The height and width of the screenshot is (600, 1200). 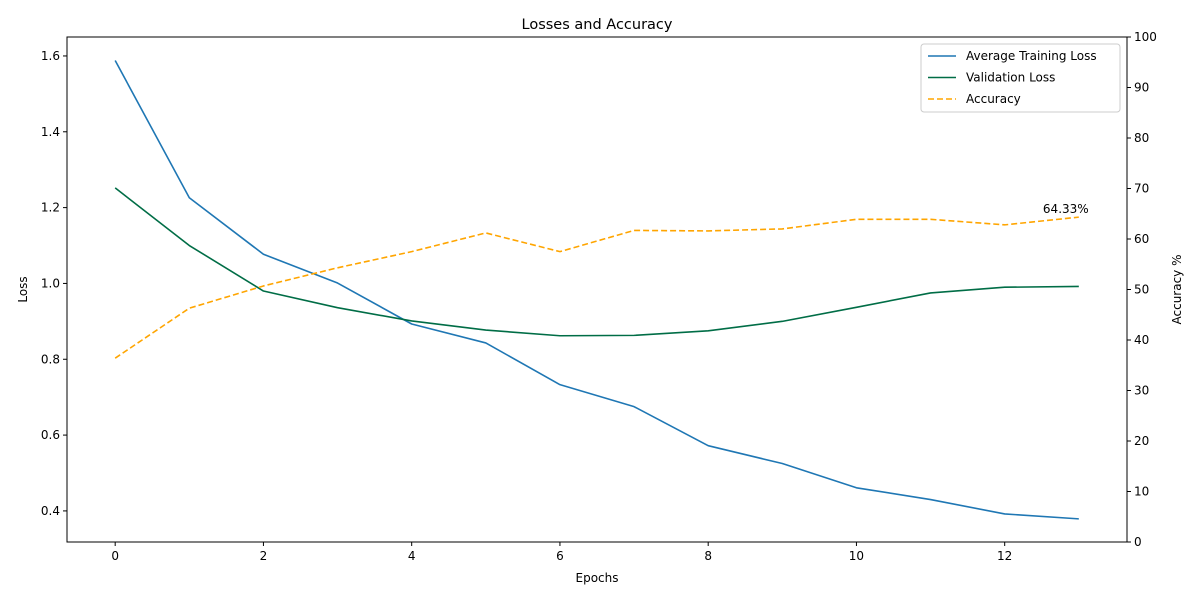 I want to click on accuracy-annotation: 64.33%, so click(x=1066, y=209).